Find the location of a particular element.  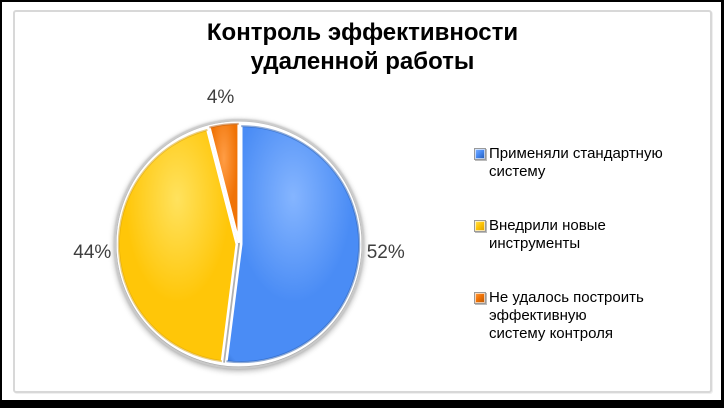

pie-data-label-orange: 4% is located at coordinates (220, 98).